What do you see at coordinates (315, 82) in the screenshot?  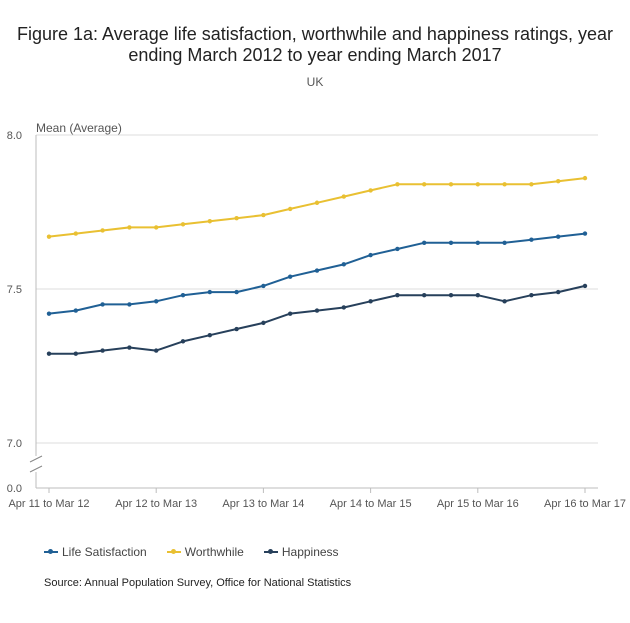 I see `chart-subtitle: UK` at bounding box center [315, 82].